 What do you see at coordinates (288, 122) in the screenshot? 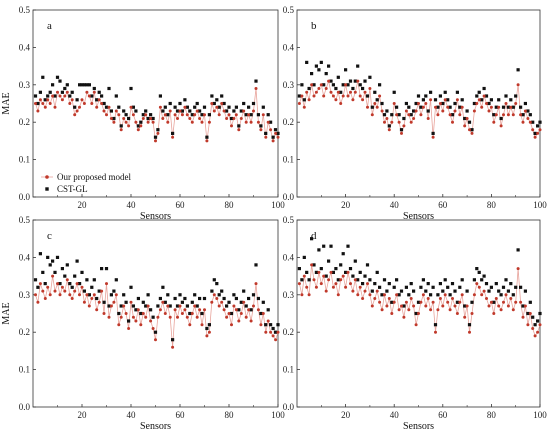
I see `y-tick-label: 0.2` at bounding box center [288, 122].